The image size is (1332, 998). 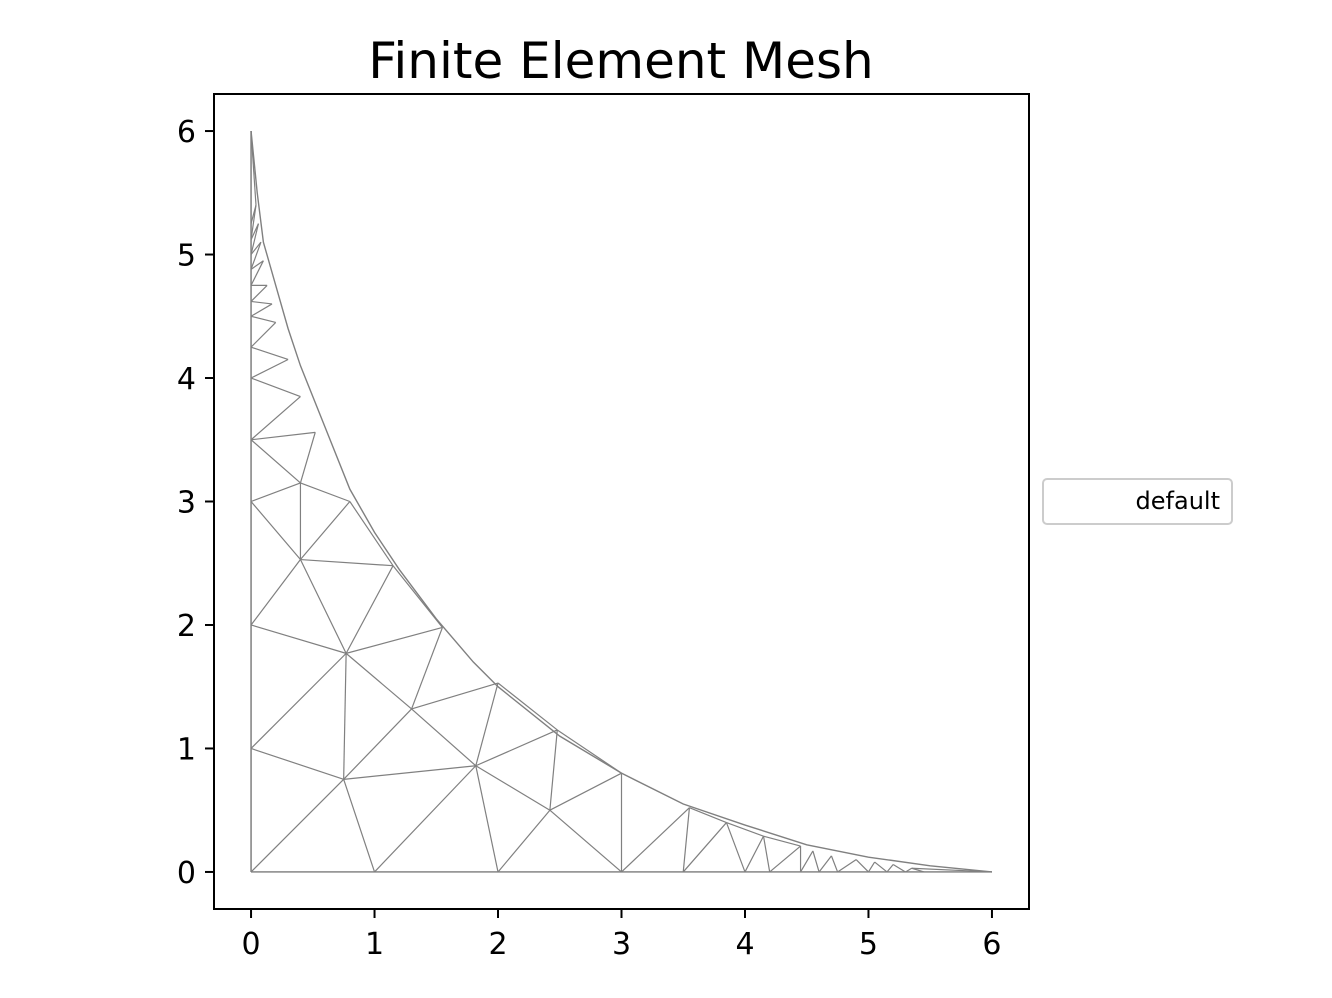 What do you see at coordinates (621, 944) in the screenshot?
I see `x-tick-label: 3` at bounding box center [621, 944].